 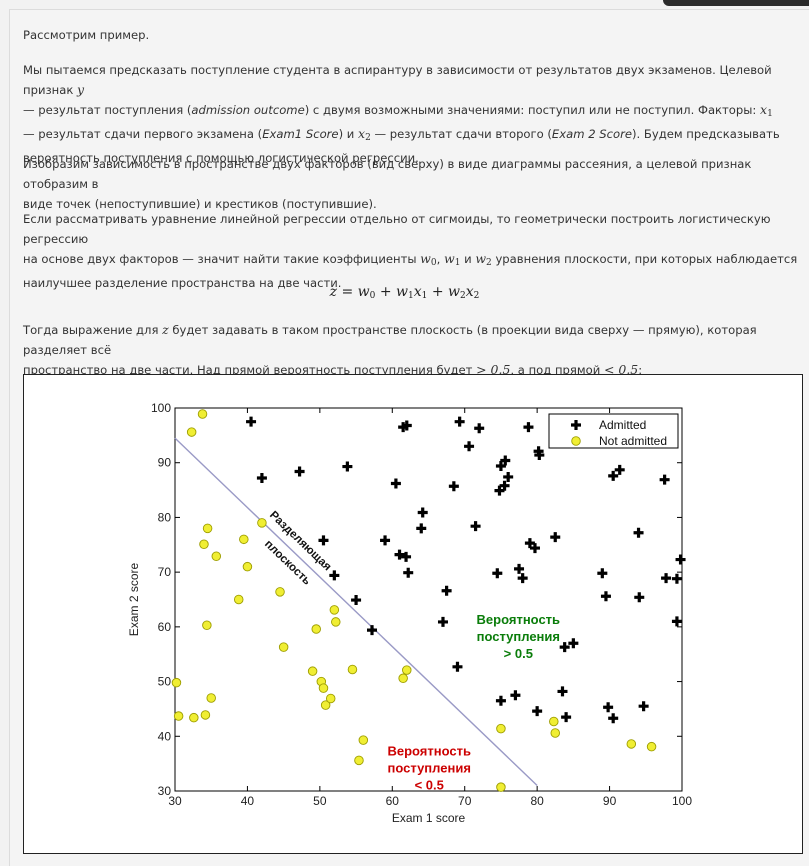 What do you see at coordinates (465, 801) in the screenshot?
I see `x-tick-label: 70` at bounding box center [465, 801].